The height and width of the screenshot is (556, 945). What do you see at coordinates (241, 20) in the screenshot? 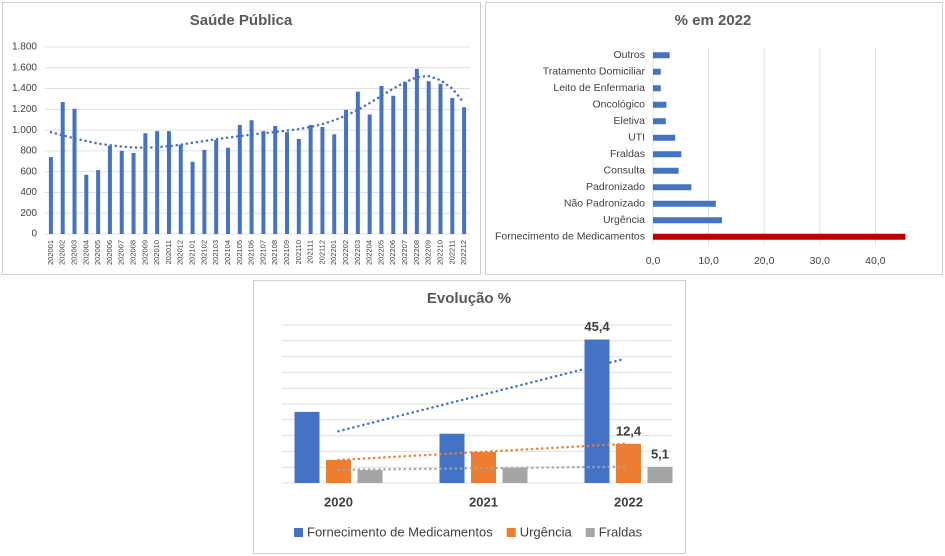
I see `chart-title: Saúde Pública` at bounding box center [241, 20].